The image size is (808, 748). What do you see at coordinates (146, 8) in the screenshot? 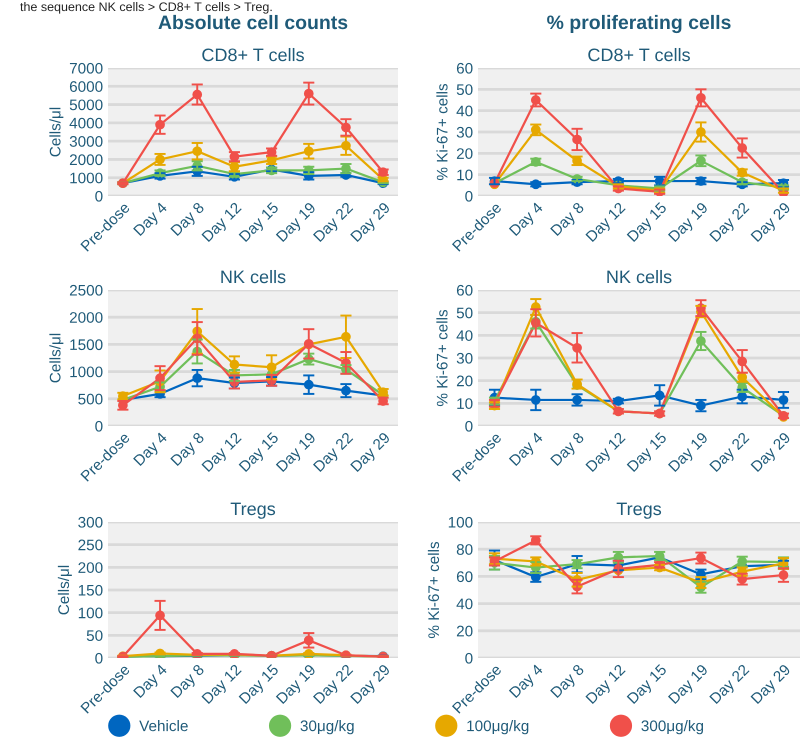
I see `text: the sequence NK cells > CD8+ T cells > Treg.` at bounding box center [146, 8].